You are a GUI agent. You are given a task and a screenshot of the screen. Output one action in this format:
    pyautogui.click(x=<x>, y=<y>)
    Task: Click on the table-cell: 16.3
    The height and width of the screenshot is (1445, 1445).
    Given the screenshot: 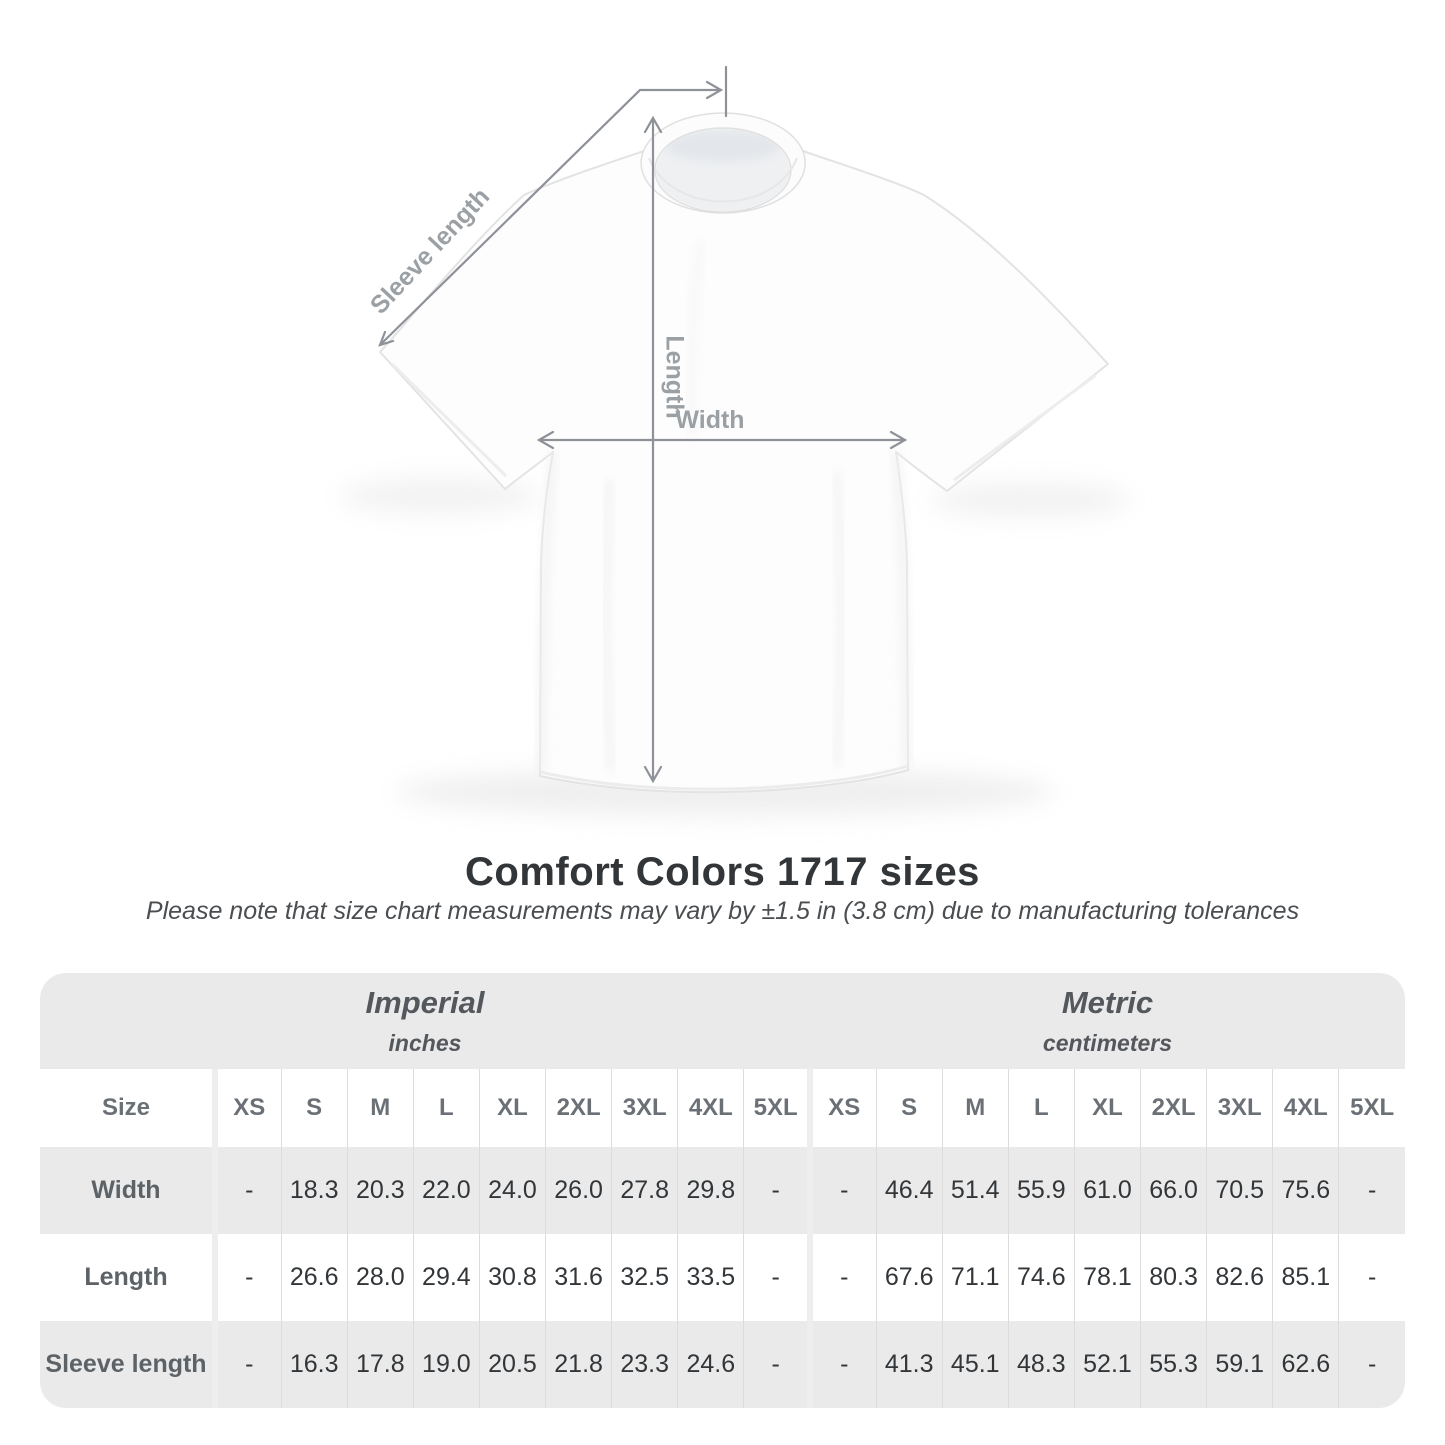 What is the action you would take?
    pyautogui.click(x=314, y=1364)
    